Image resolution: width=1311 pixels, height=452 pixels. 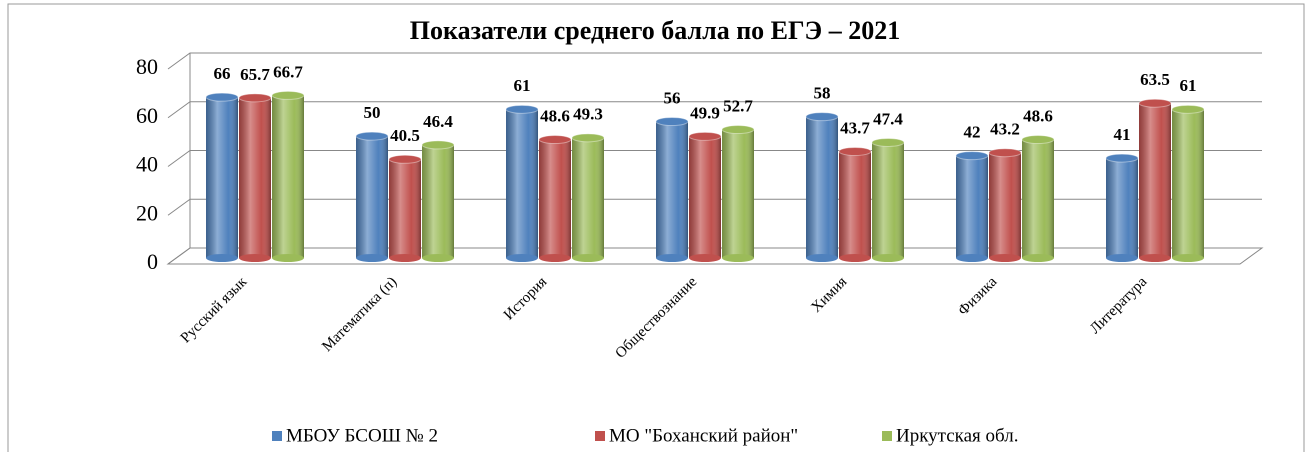 What do you see at coordinates (405, 135) in the screenshot?
I see `value-label: 40.5` at bounding box center [405, 135].